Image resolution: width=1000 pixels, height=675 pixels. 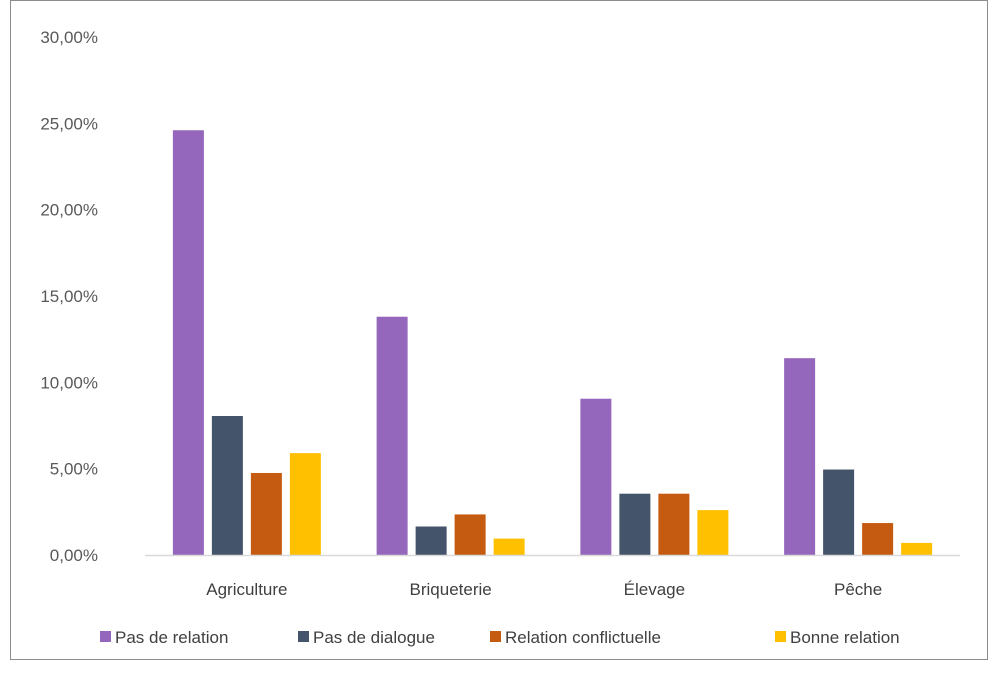 What do you see at coordinates (858, 589) in the screenshot?
I see `x-tick-label: Pêche` at bounding box center [858, 589].